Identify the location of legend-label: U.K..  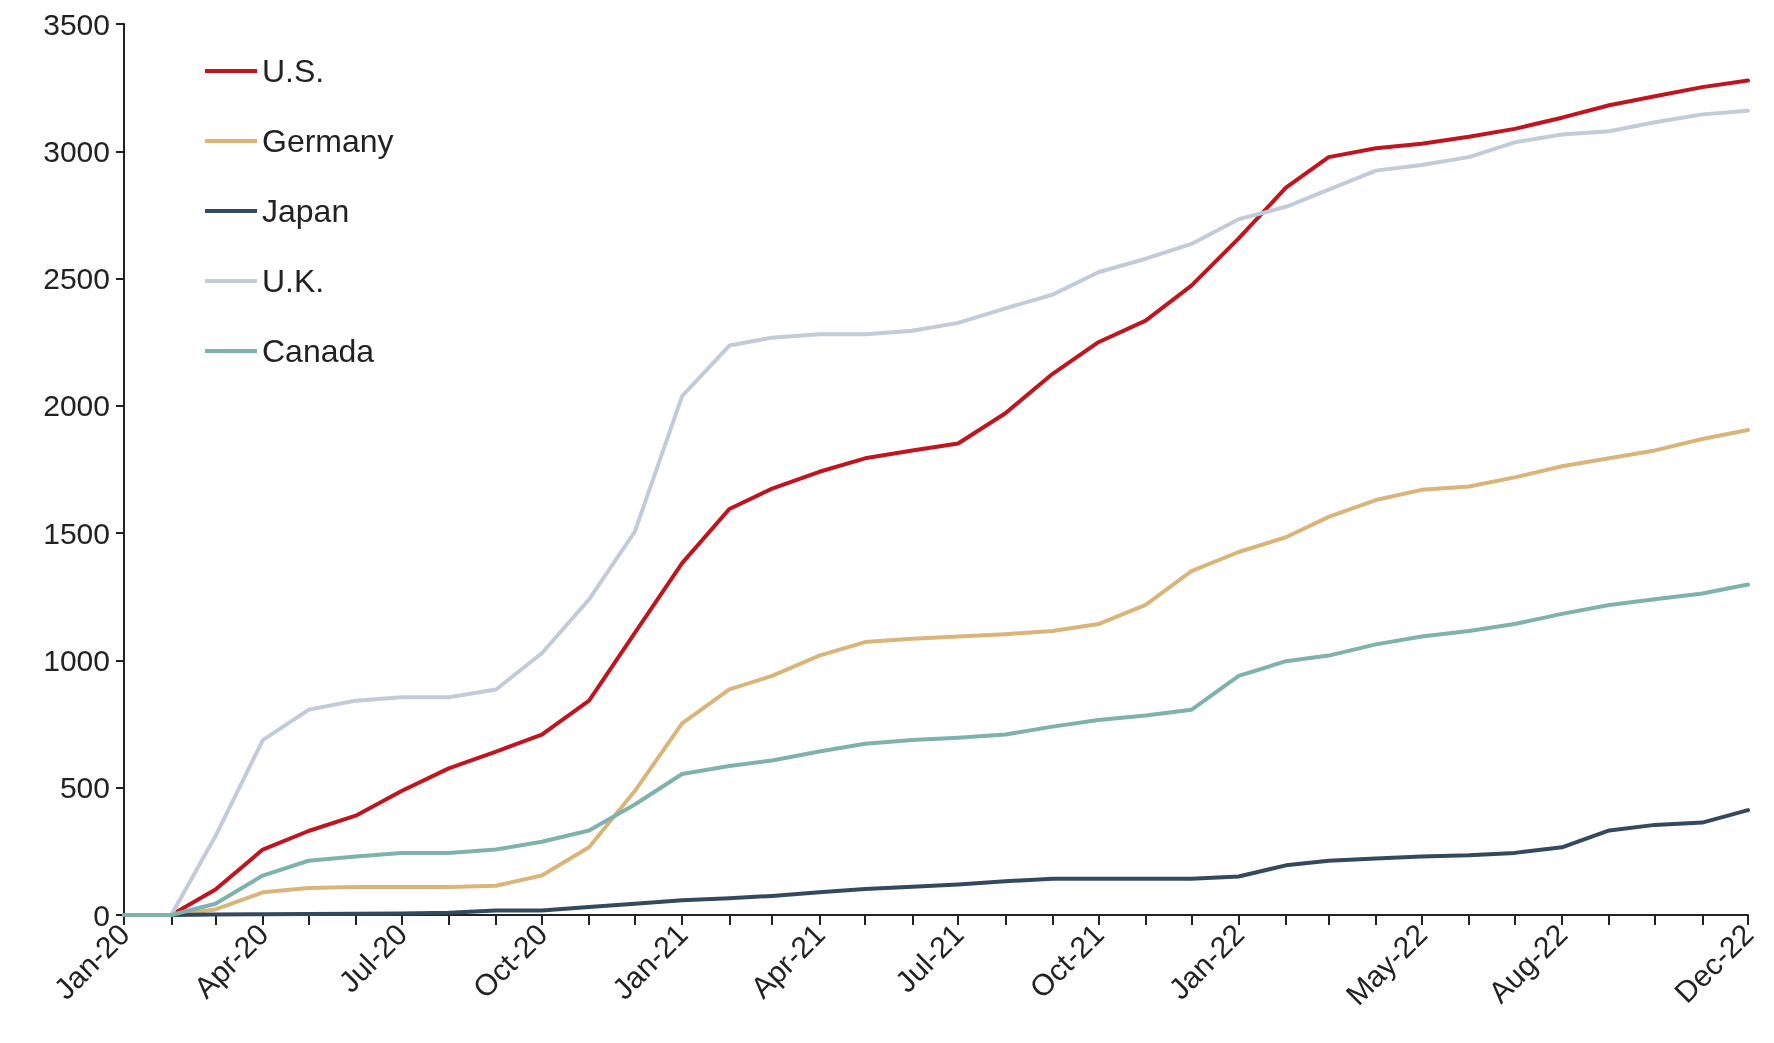
(293, 281).